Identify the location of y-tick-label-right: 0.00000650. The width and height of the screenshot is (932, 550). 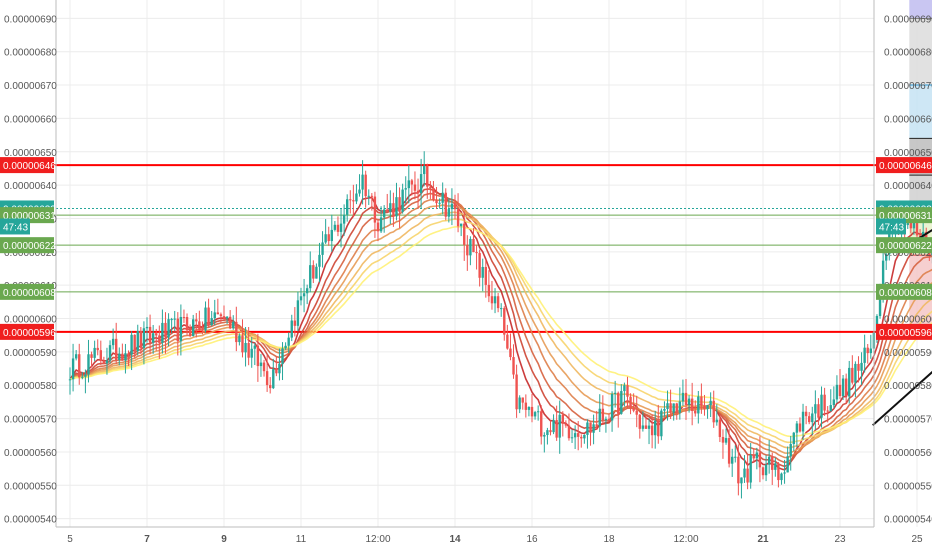
(908, 153).